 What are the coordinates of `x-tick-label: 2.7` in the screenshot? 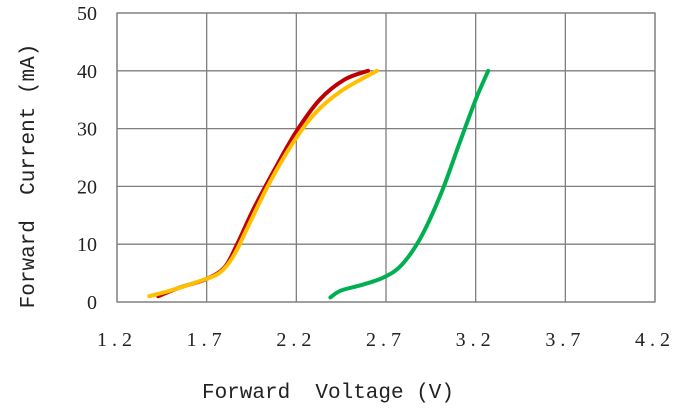 It's located at (386, 340).